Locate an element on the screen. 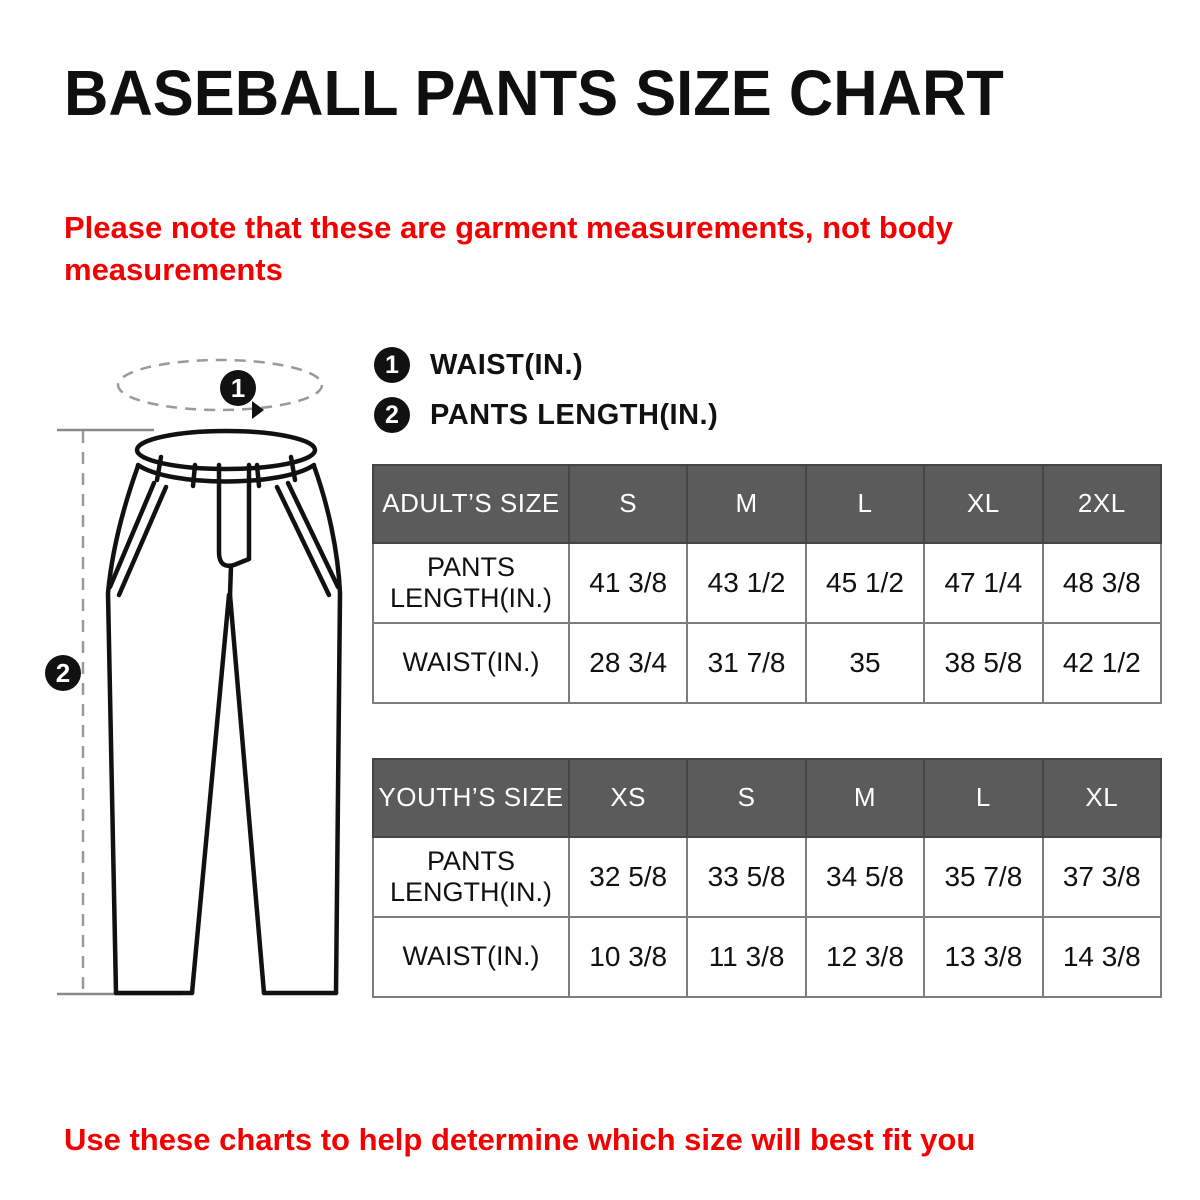  adult-header-row: ADULT’S SIZE S M L XL 2XL is located at coordinates (767, 504).